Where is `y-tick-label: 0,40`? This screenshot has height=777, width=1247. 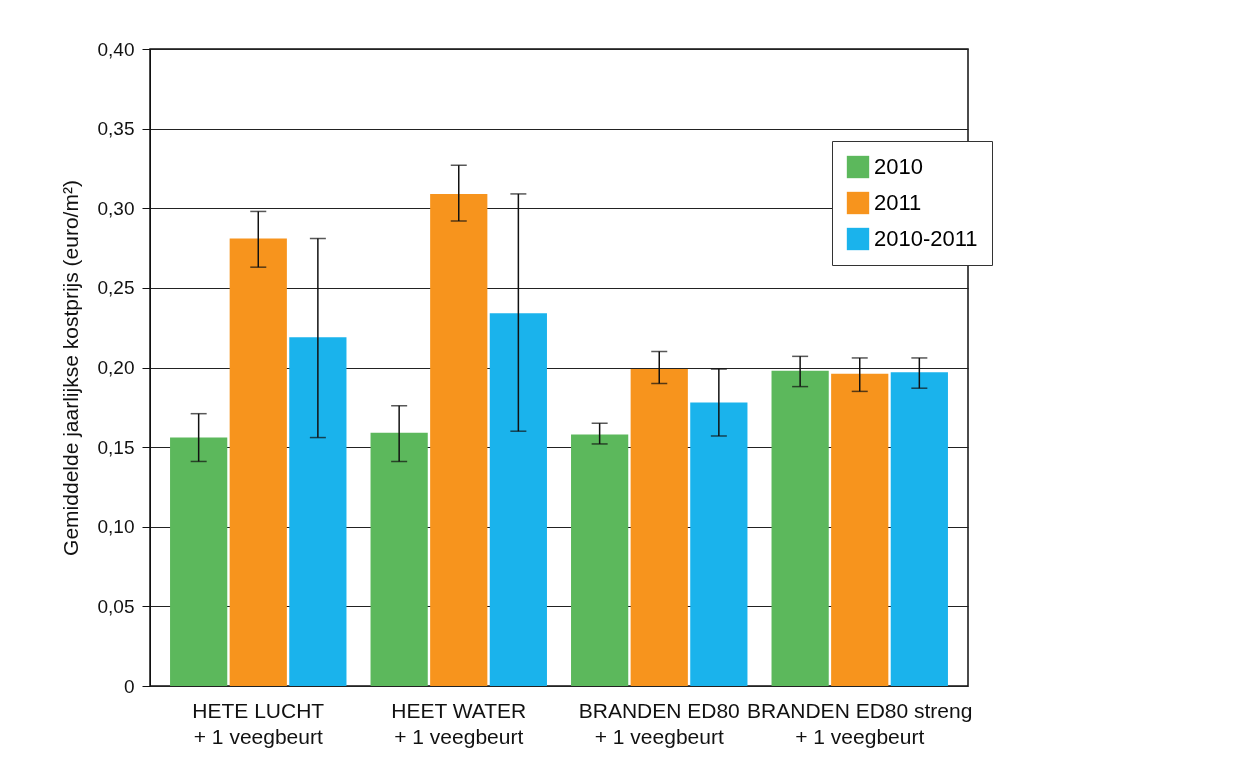
y-tick-label: 0,40 is located at coordinates (116, 49).